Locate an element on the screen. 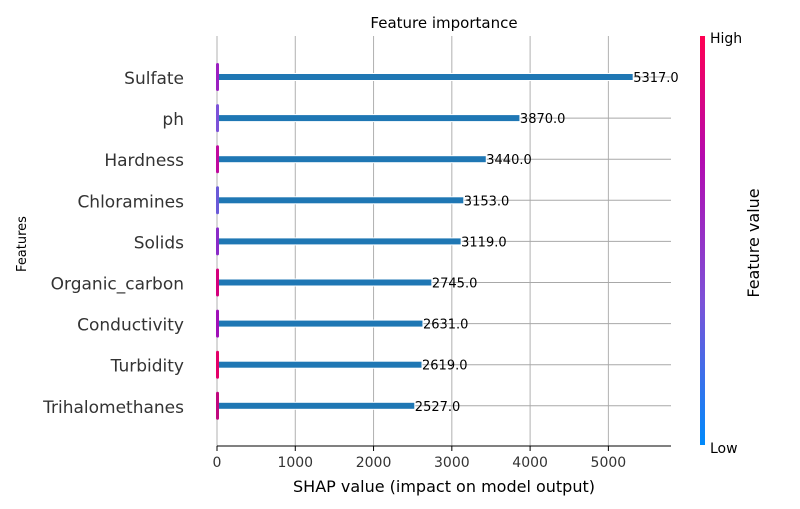 The image size is (800, 509). feature-value-markers is located at coordinates (217, 241).